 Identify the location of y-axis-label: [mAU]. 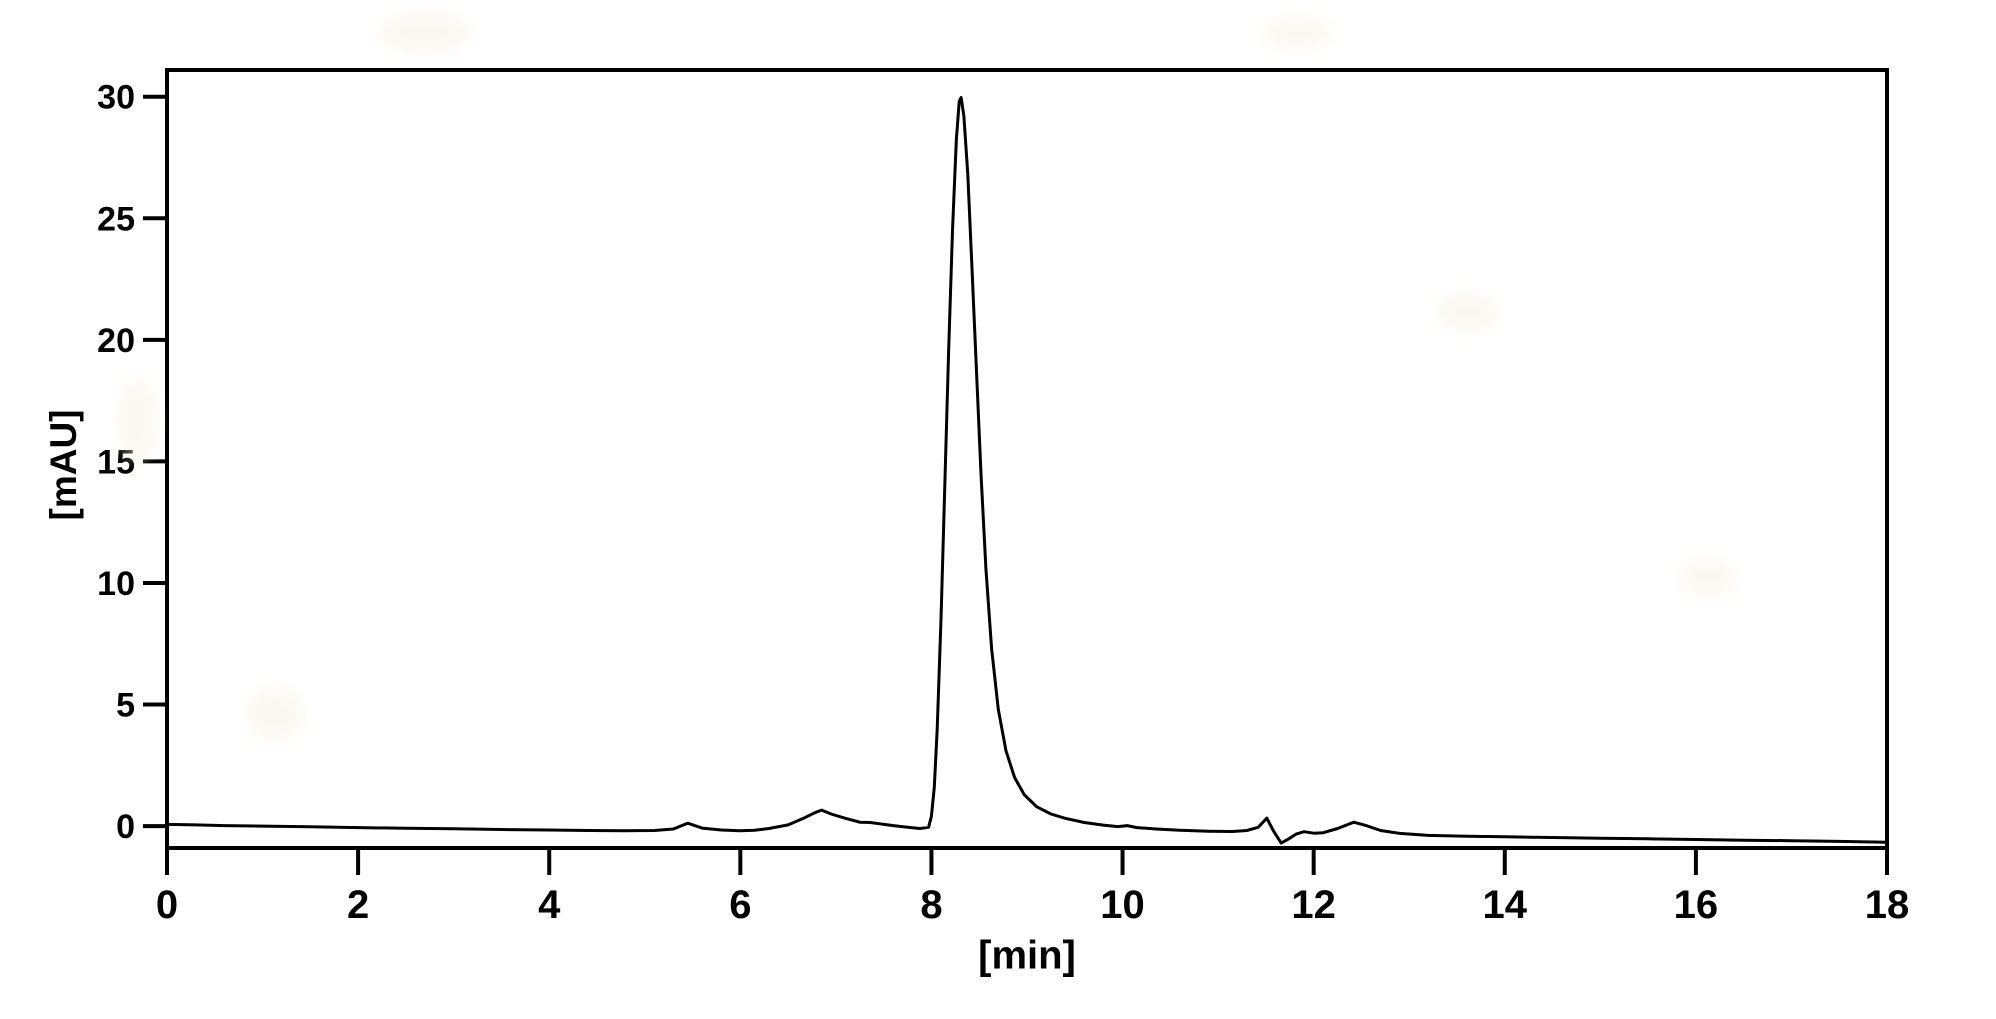
(63, 465).